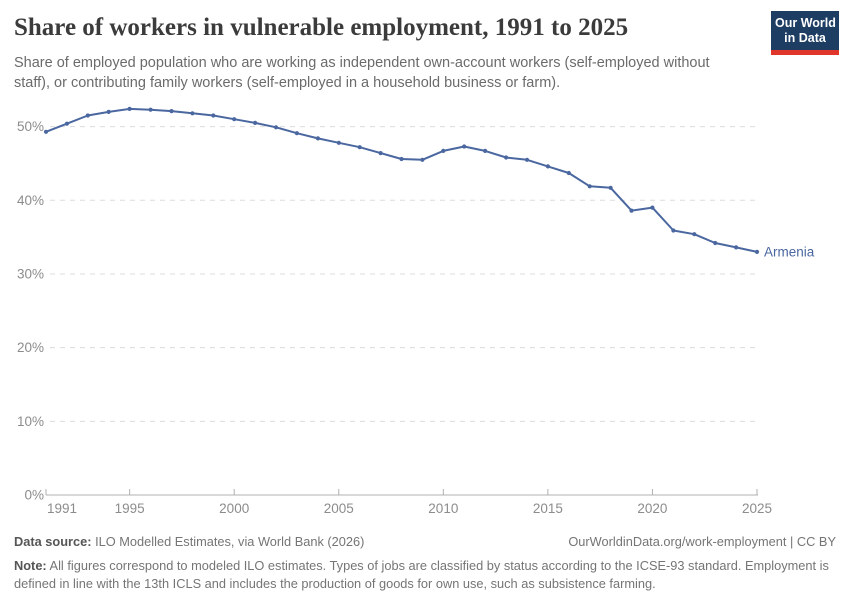 The image size is (850, 600). I want to click on x-tick-label: 2010, so click(443, 508).